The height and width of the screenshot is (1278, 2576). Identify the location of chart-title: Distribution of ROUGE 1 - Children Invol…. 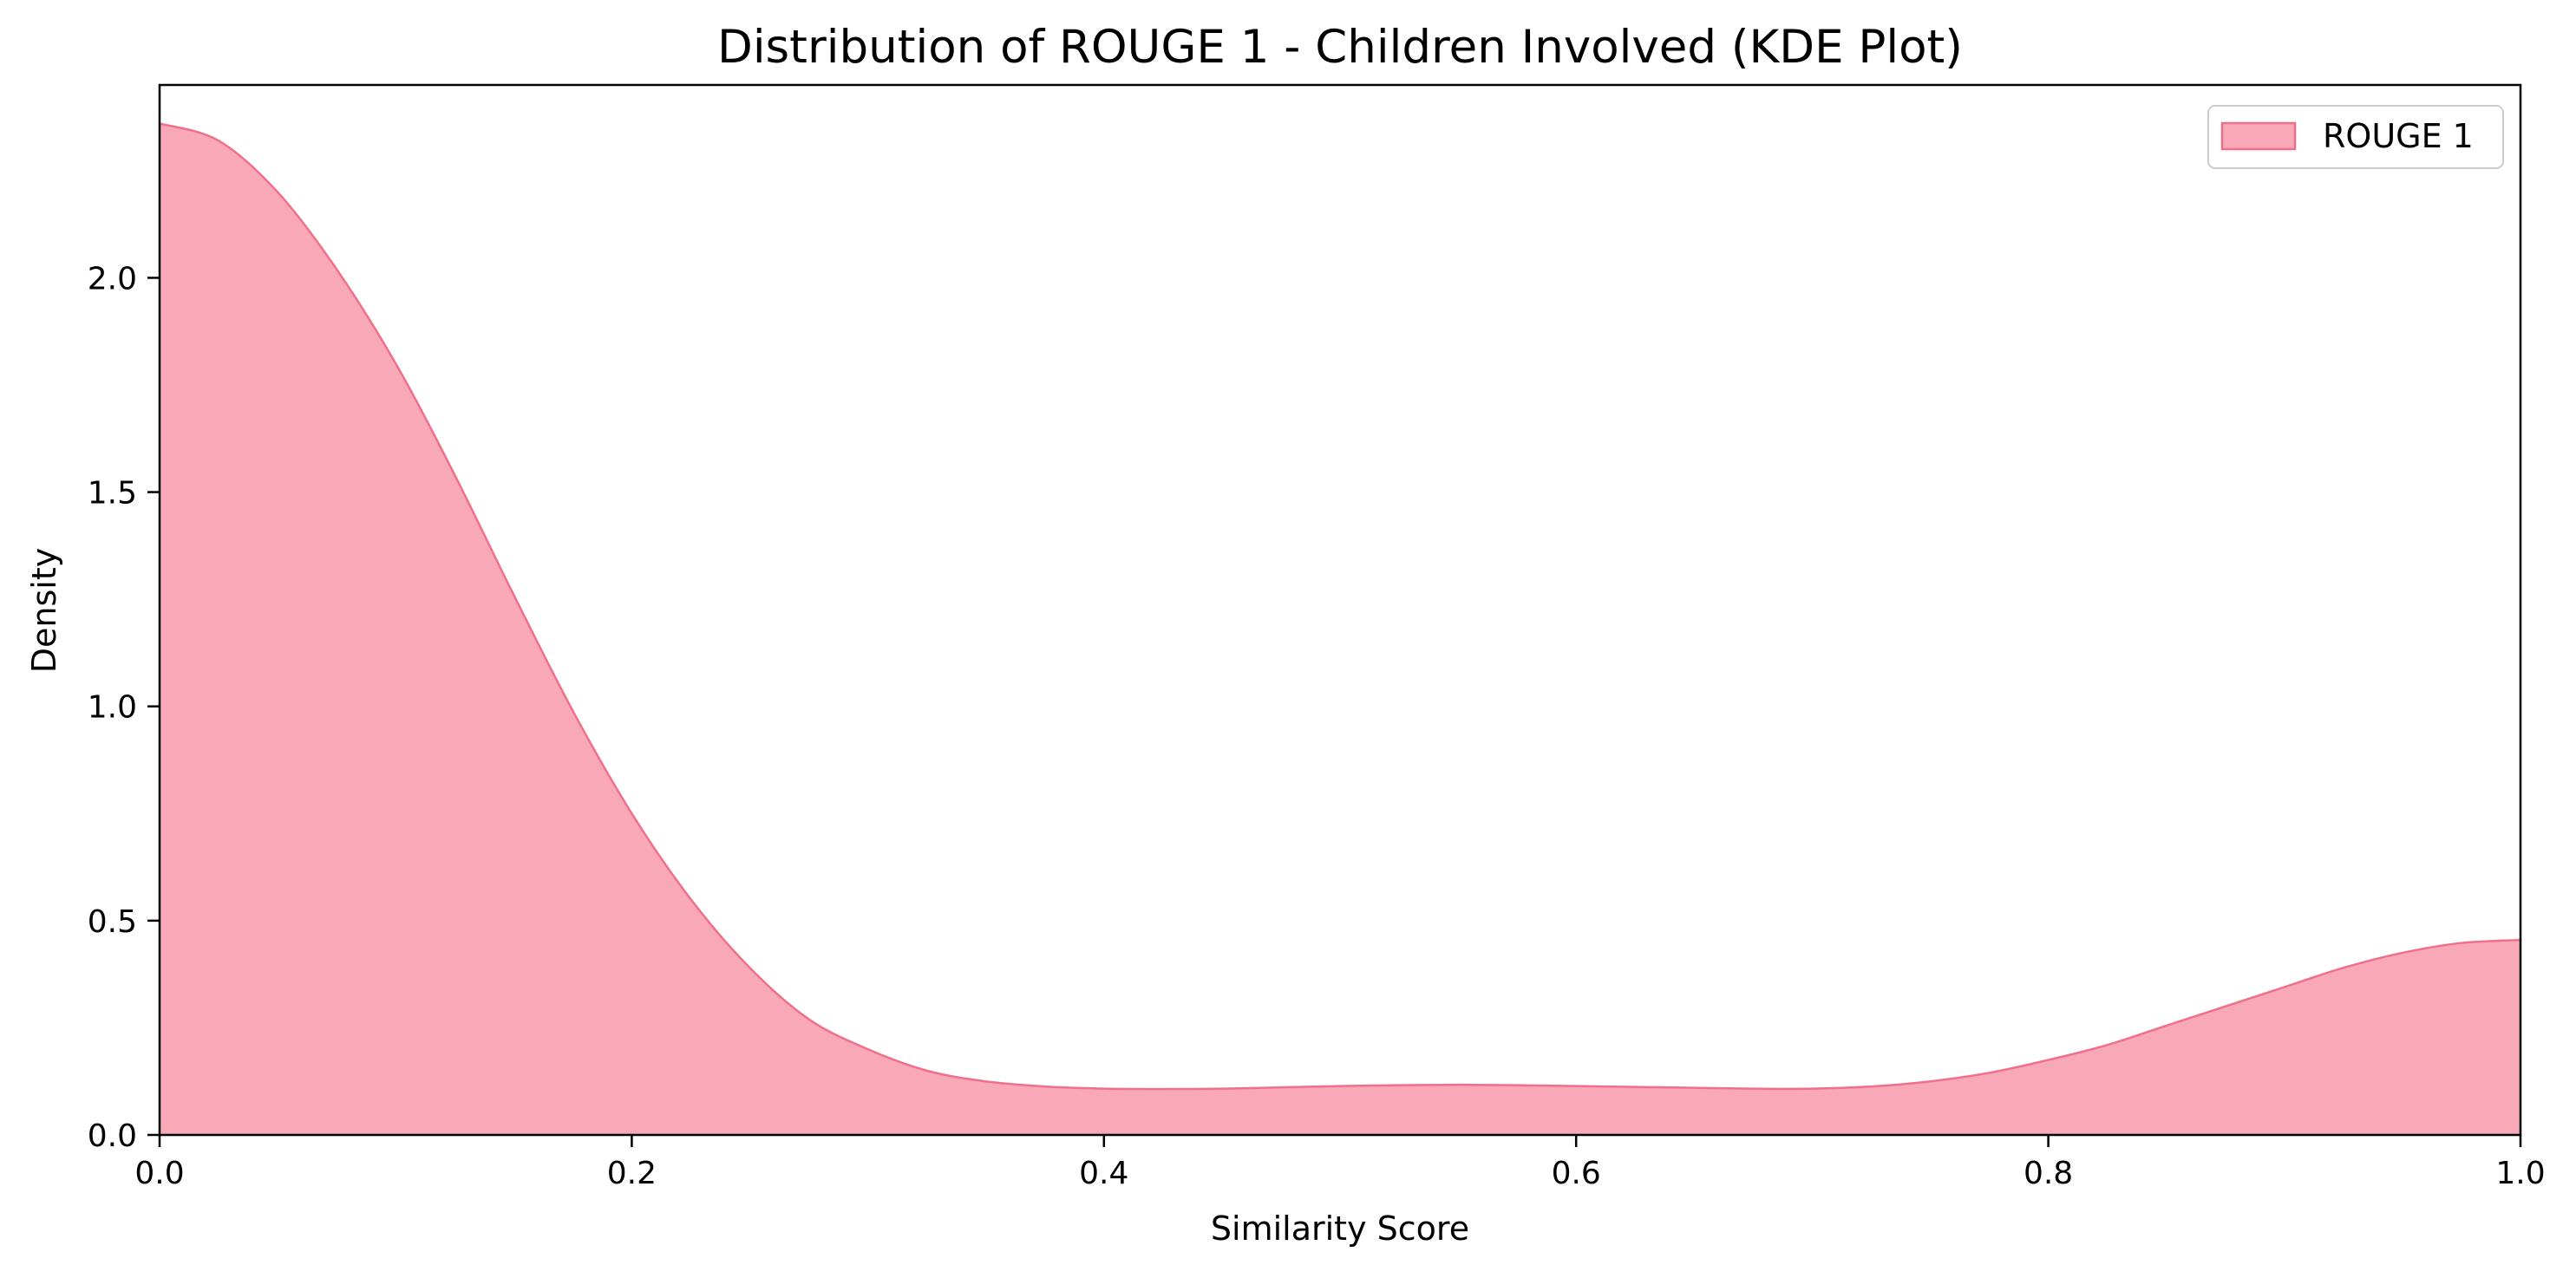
(1340, 48).